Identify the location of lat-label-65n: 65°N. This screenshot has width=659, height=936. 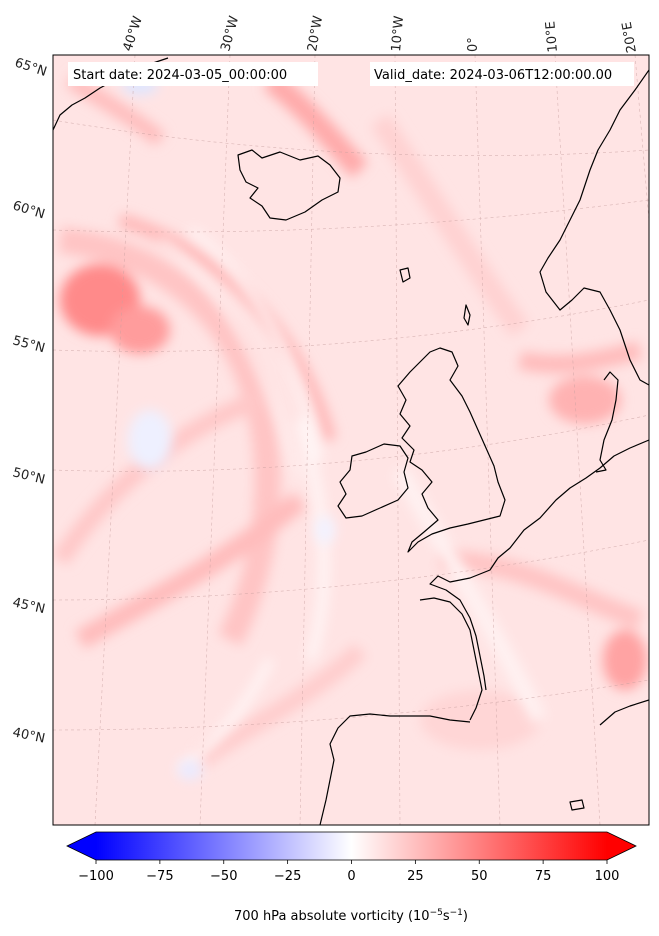
(31, 68).